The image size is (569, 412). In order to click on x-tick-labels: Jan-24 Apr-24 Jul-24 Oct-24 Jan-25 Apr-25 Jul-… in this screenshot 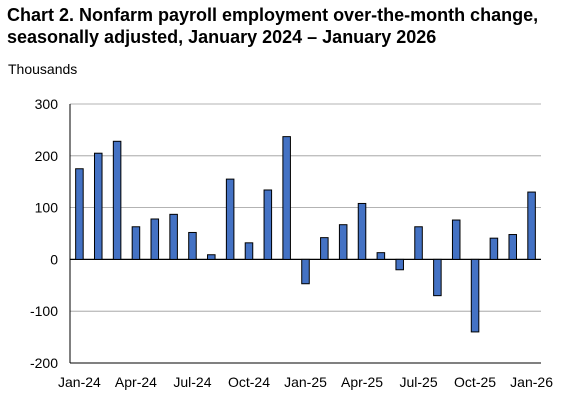, I will do `click(305, 382)`.